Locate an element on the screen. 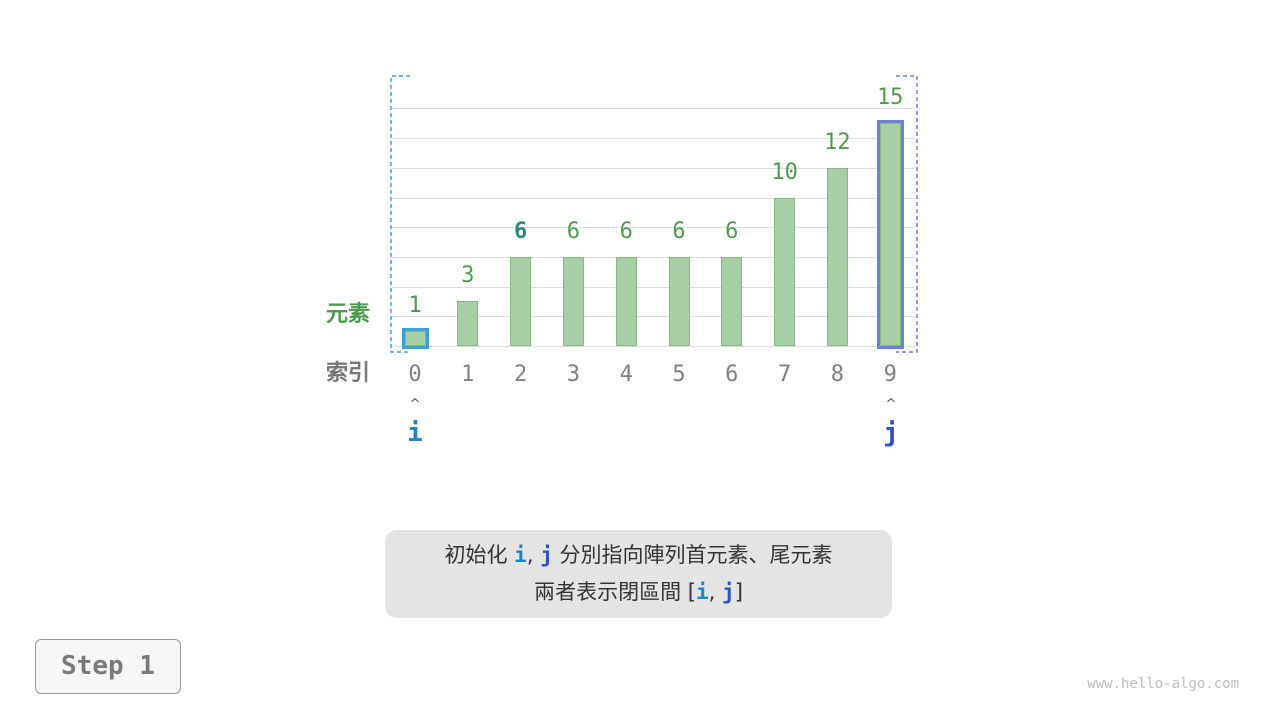  value-label: 15 is located at coordinates (890, 98).